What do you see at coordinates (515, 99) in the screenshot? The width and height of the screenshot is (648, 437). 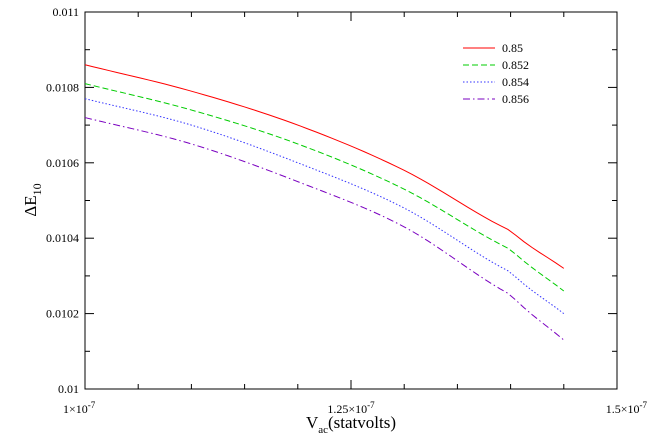 I see `legend-label: 0.856` at bounding box center [515, 99].